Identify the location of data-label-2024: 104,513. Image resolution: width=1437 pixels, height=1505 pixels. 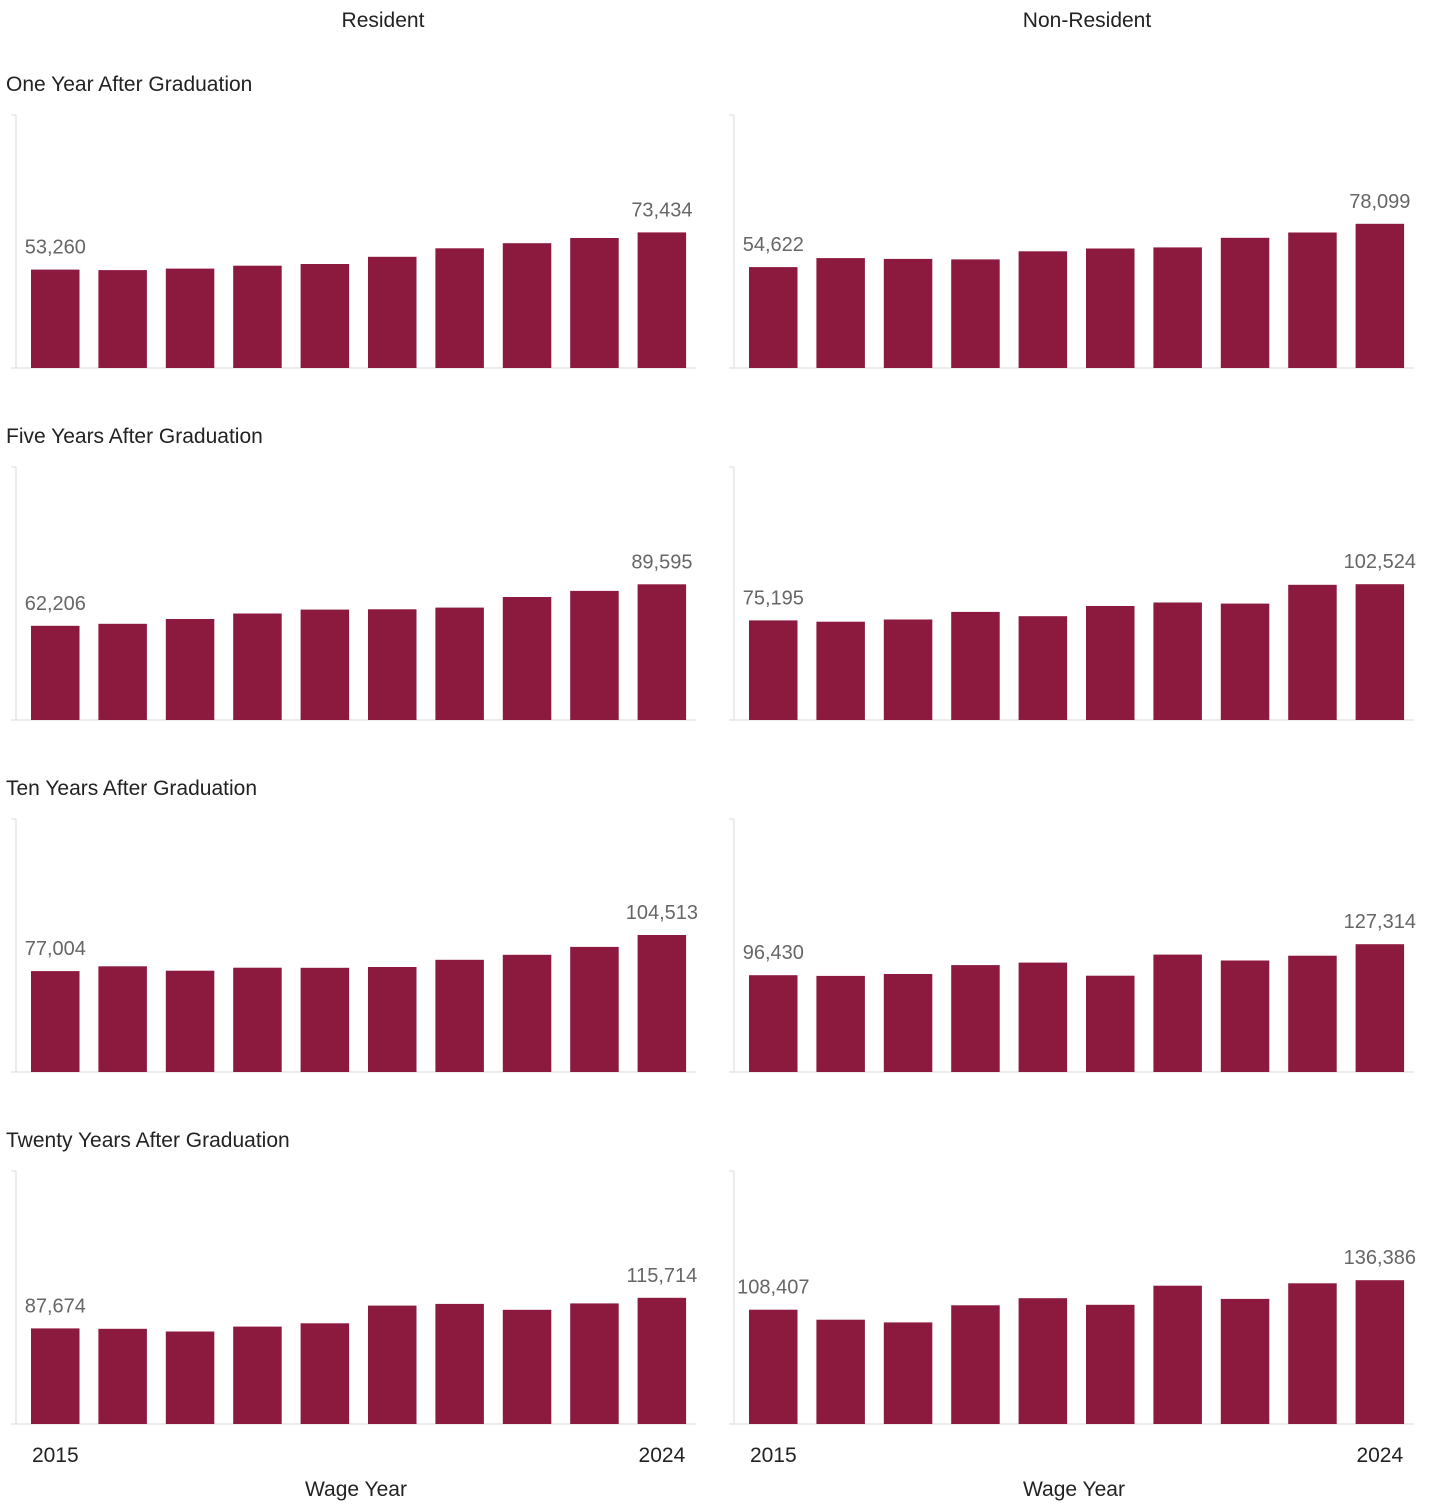
(662, 913).